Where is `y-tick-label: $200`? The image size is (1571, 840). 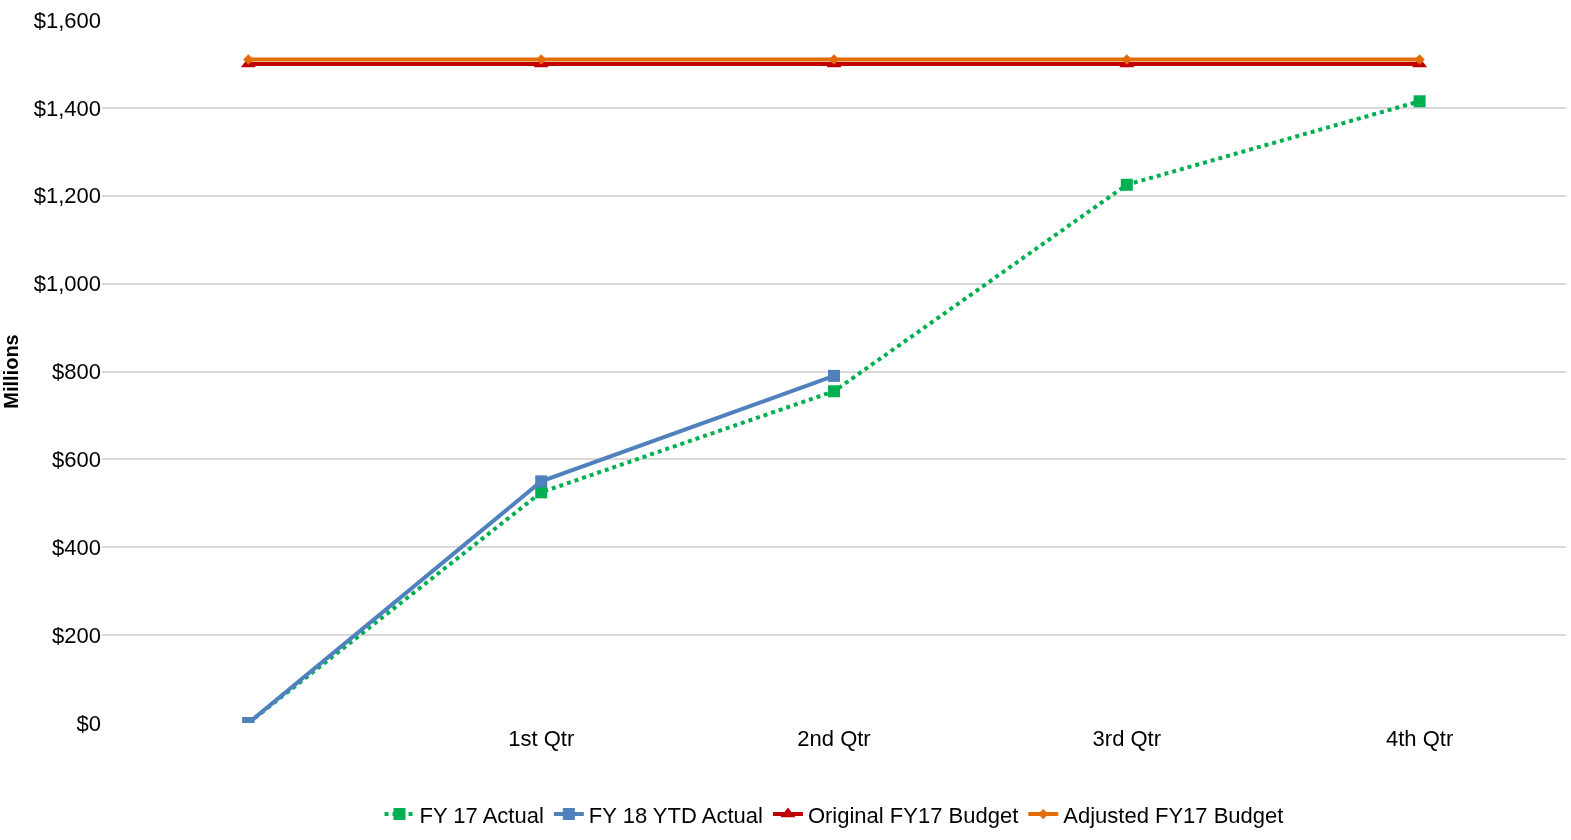
y-tick-label: $200 is located at coordinates (76, 635).